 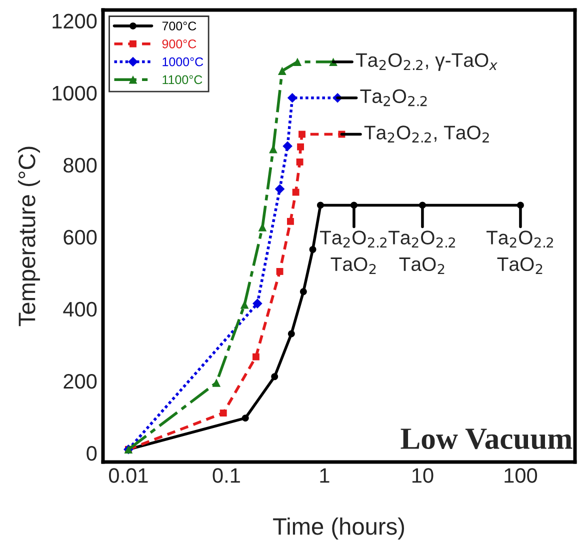 I want to click on x-tick-label: 100, so click(x=521, y=475).